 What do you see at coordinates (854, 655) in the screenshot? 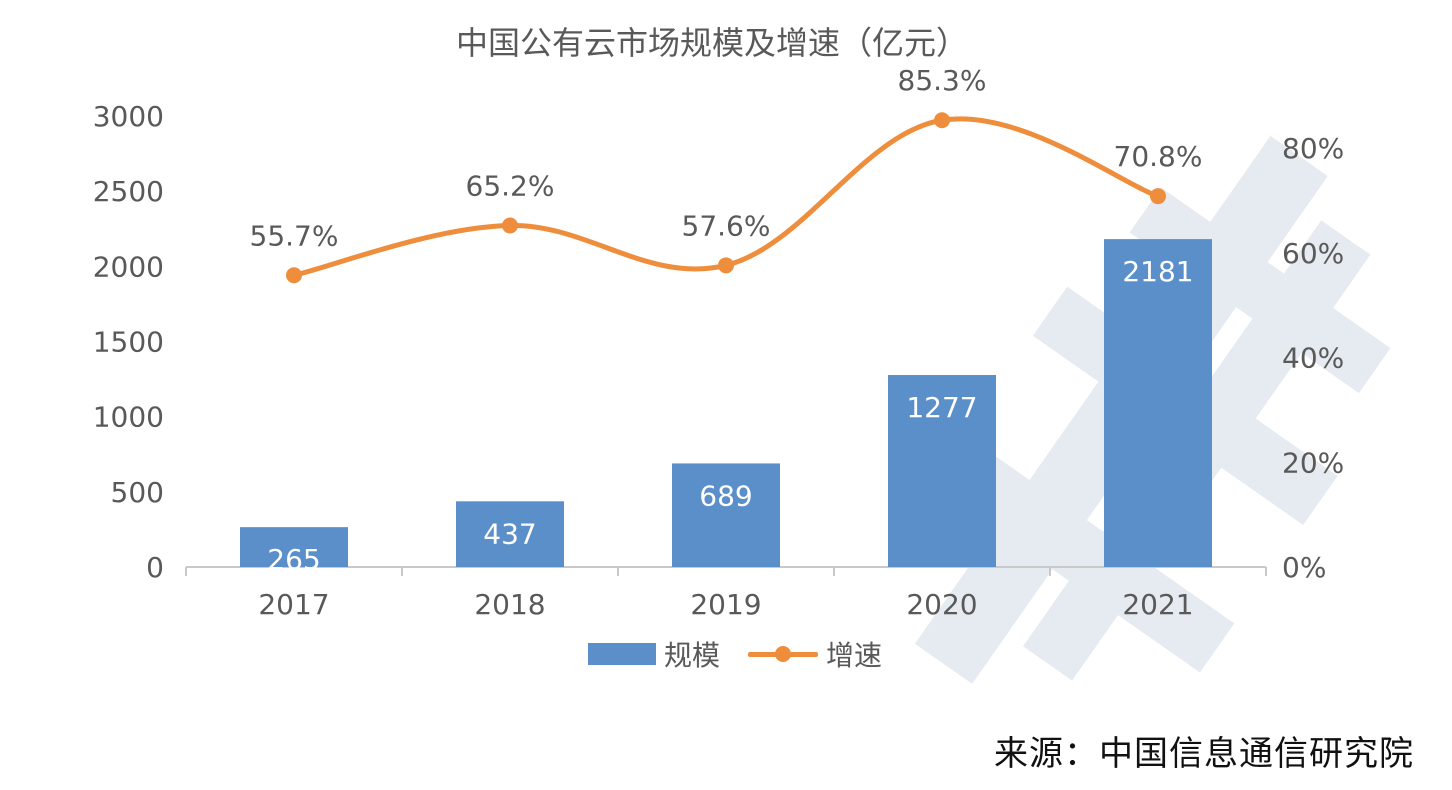
I see `legend-label-growth: 增速` at bounding box center [854, 655].